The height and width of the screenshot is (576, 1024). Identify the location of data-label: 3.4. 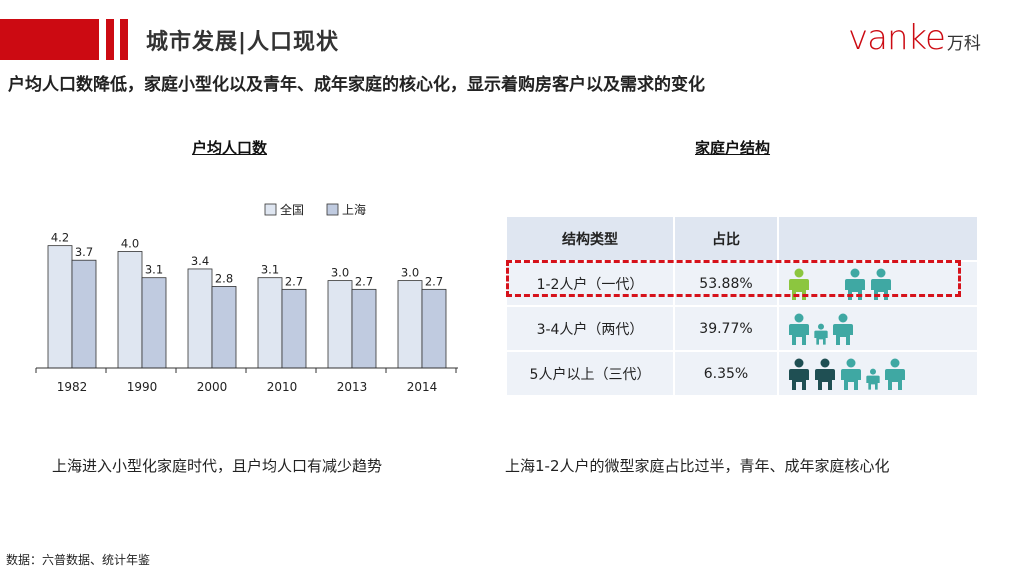
(200, 261).